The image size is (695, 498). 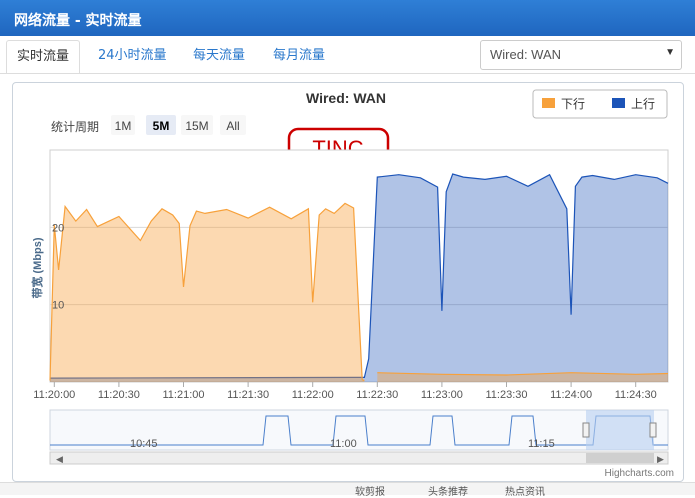 I want to click on x-tick-label-1: 11:20:30, so click(x=119, y=395).